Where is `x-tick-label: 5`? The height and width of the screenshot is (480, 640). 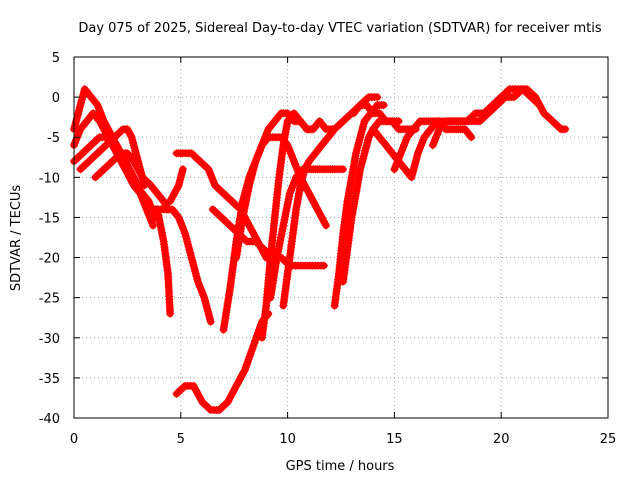 x-tick-label: 5 is located at coordinates (181, 439).